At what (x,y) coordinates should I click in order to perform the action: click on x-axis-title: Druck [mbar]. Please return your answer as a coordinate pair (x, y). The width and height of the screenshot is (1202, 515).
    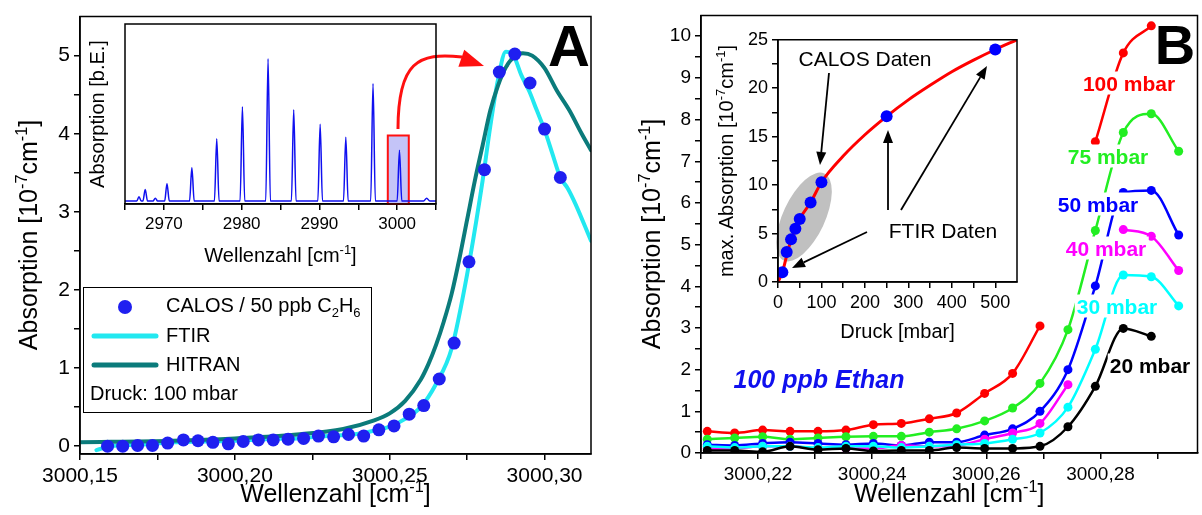
    Looking at the image, I should click on (897, 331).